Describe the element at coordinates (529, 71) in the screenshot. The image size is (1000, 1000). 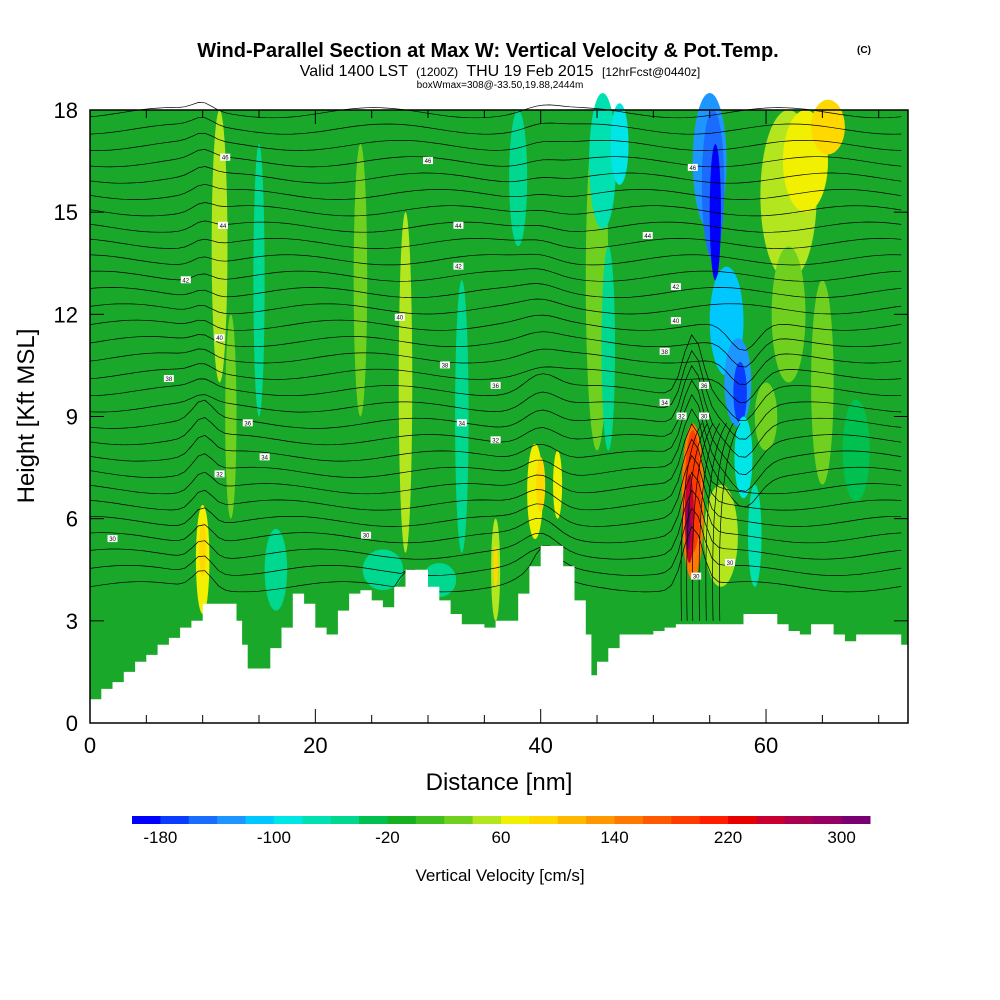
I see `subtitle-date: THU 19 Feb 2015` at that location.